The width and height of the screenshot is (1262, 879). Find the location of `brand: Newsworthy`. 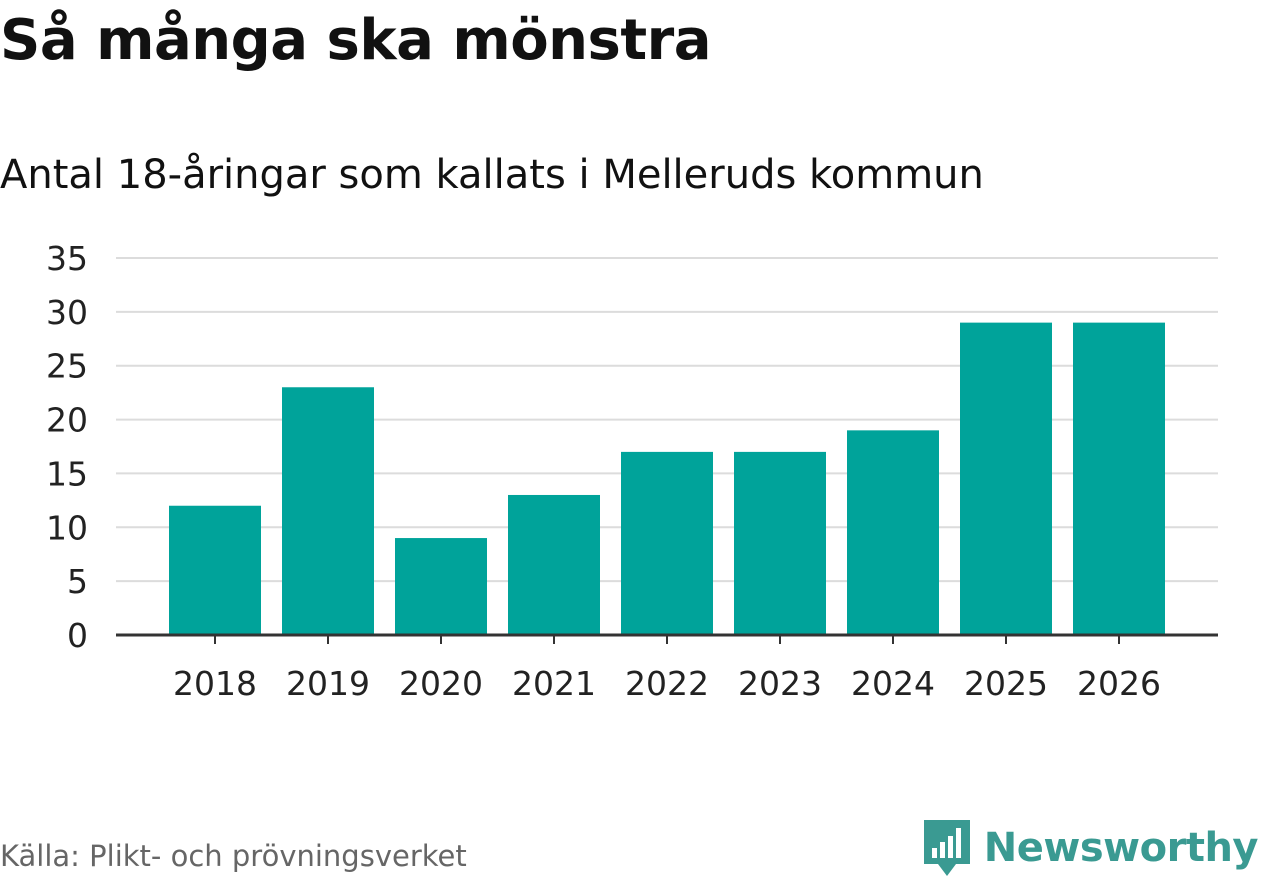

brand: Newsworthy is located at coordinates (1090, 848).